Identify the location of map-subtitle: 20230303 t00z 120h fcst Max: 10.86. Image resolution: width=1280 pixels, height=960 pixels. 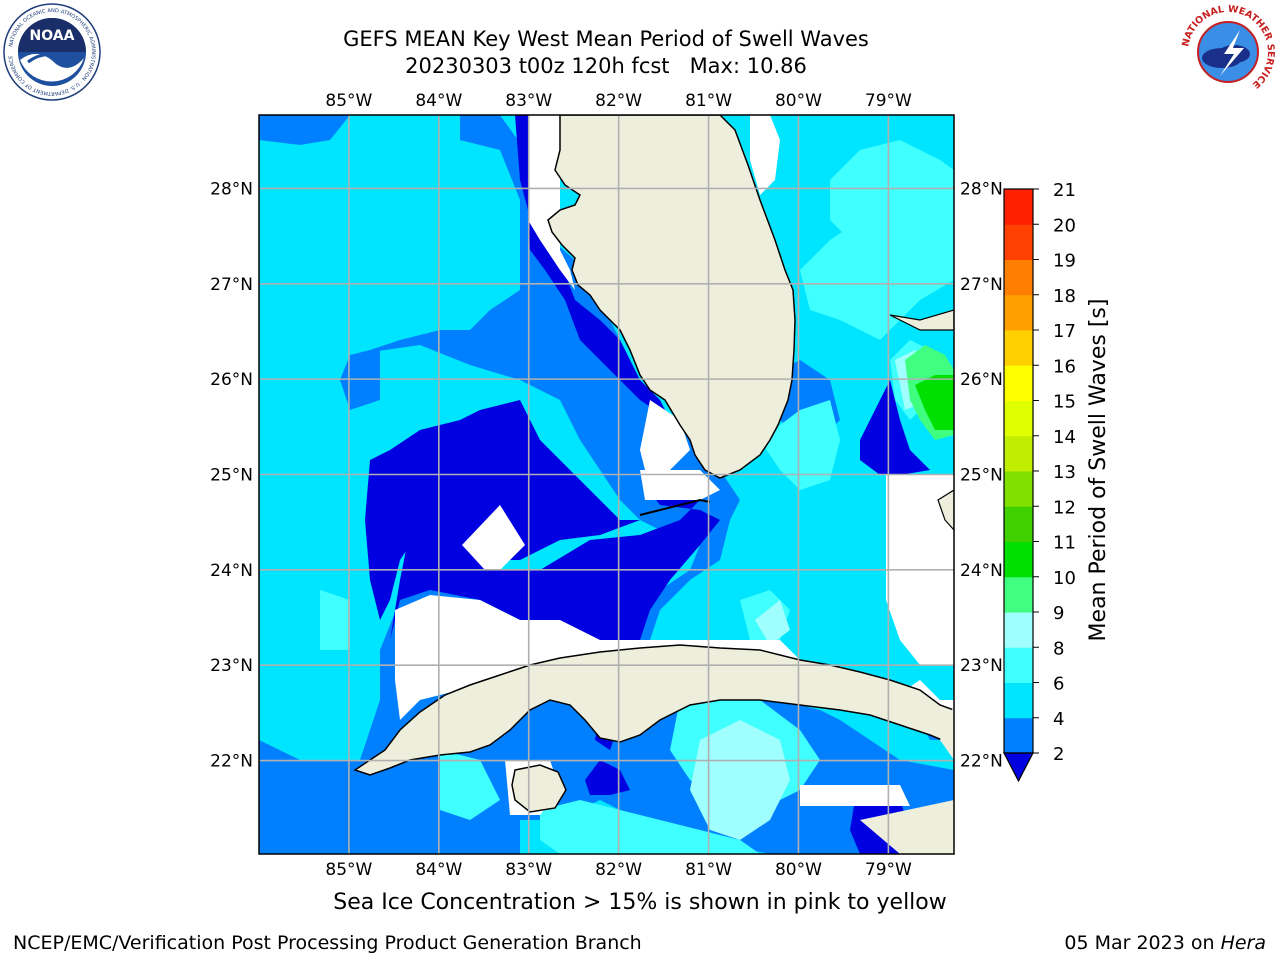
(606, 66).